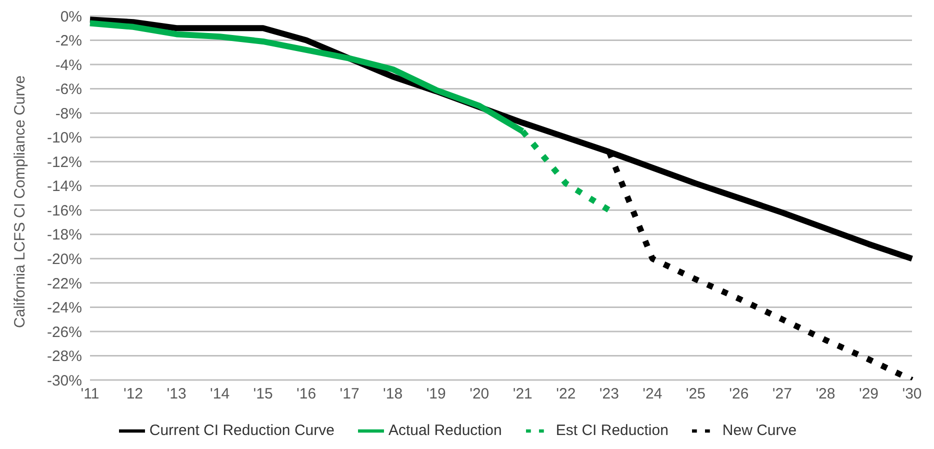 The image size is (934, 449). I want to click on y-tick-label: -16%, so click(64, 211).